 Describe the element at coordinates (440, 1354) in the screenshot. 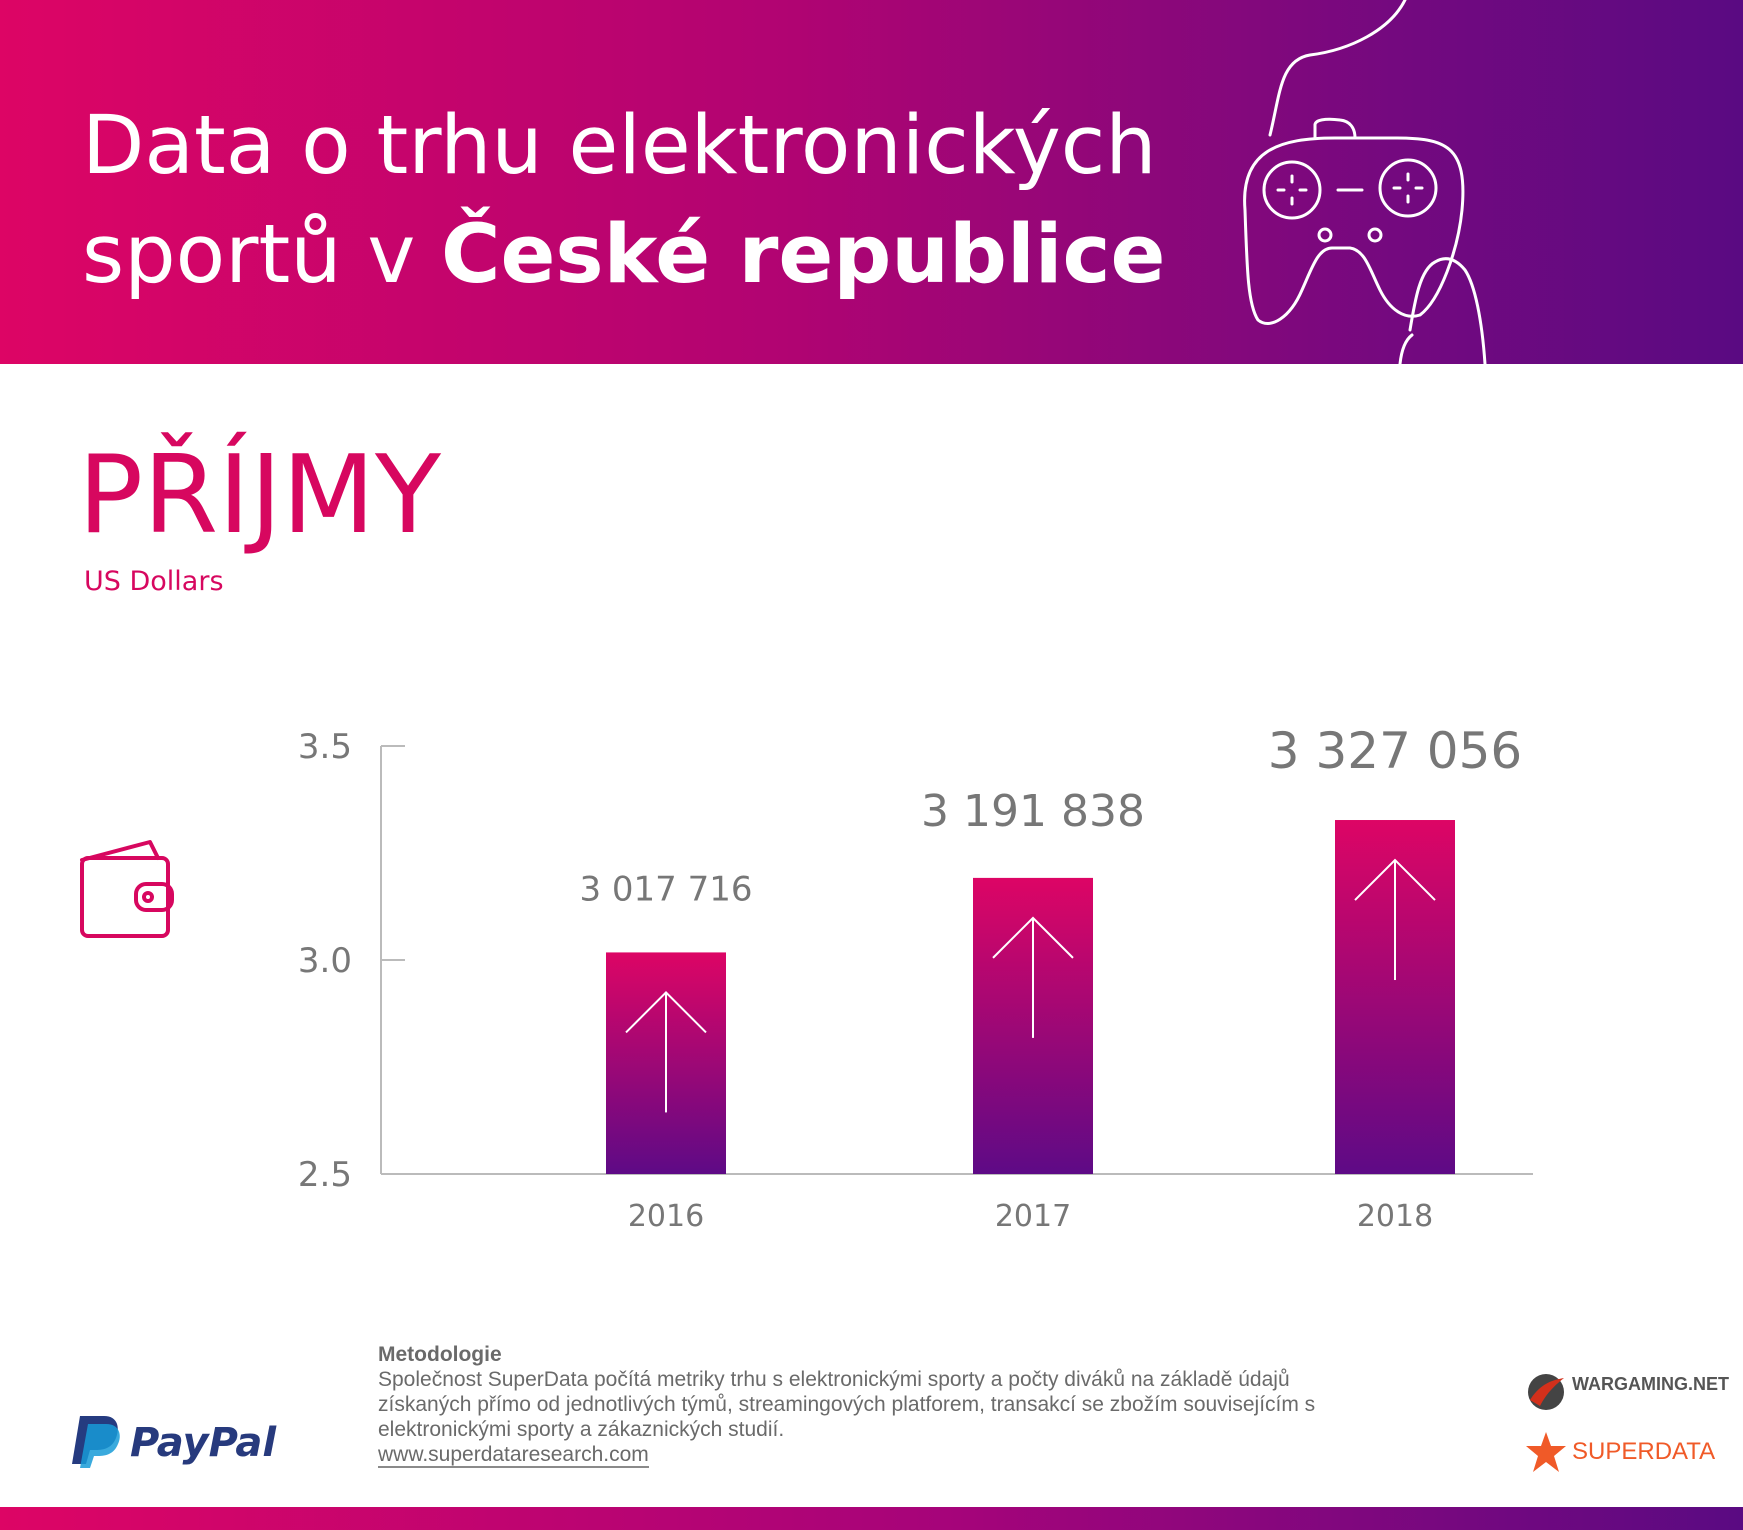

I see `methodology-heading: Metodologie` at that location.